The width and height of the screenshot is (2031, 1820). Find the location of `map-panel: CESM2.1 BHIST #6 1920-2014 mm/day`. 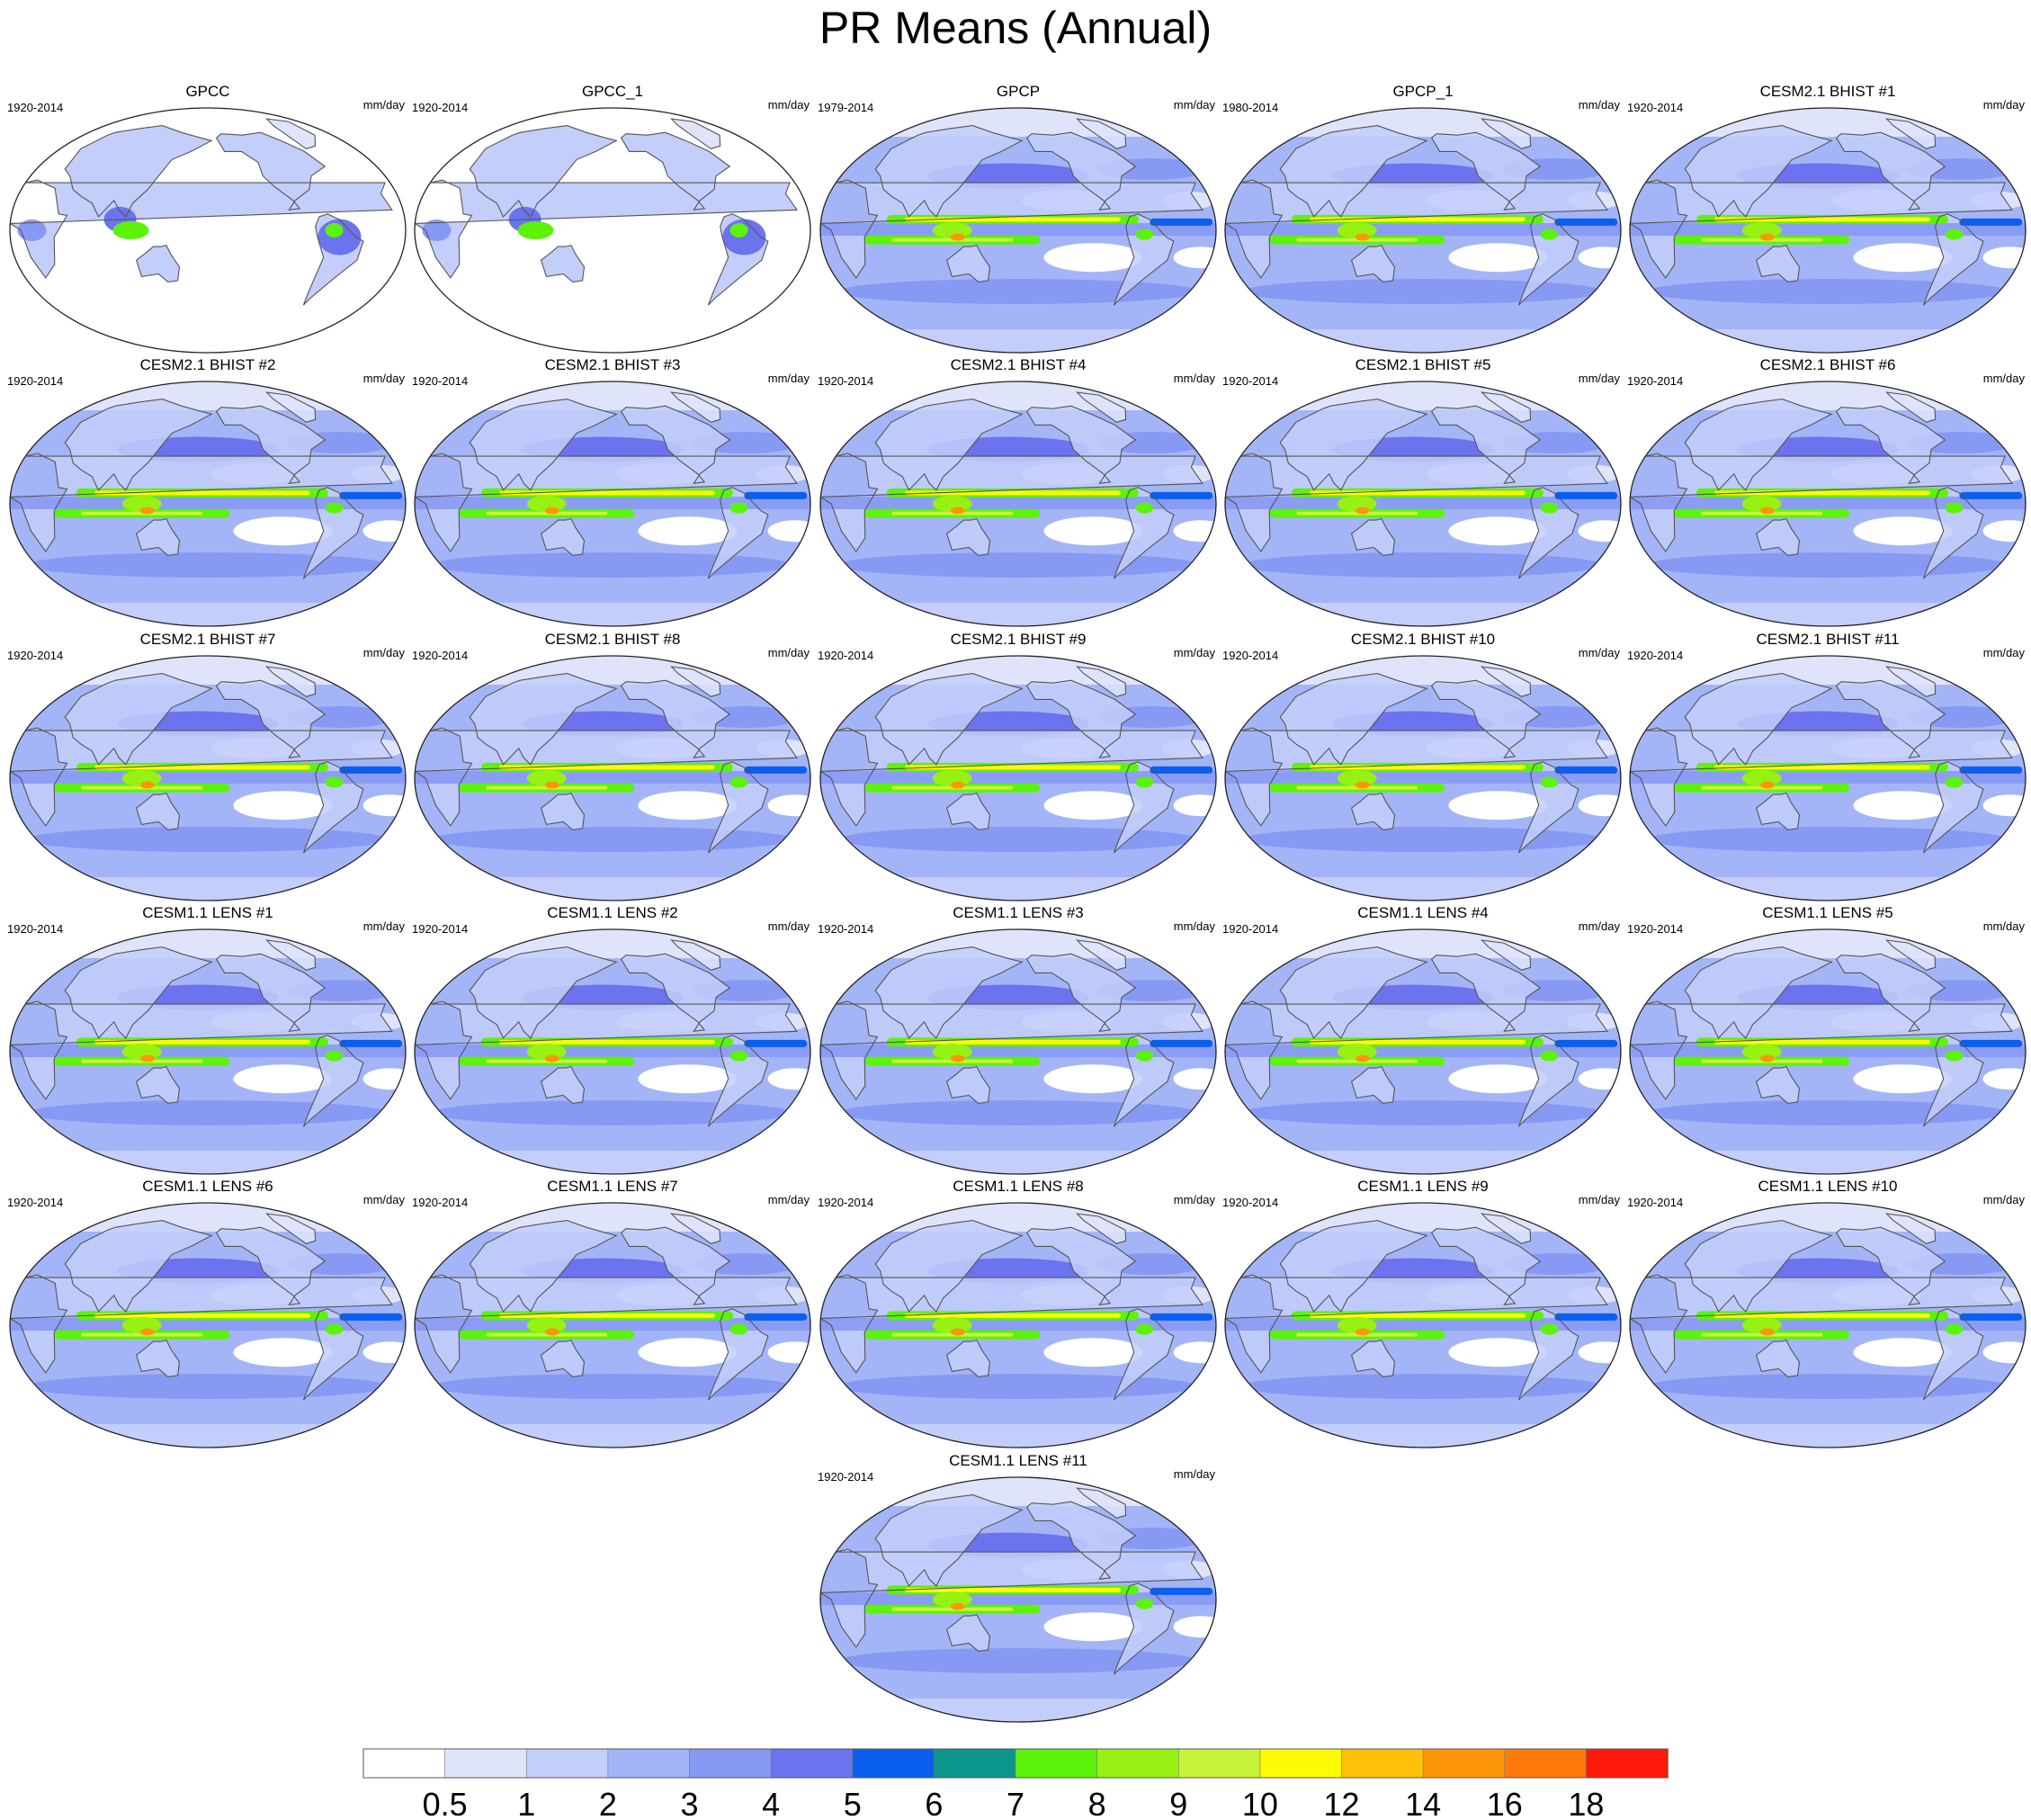

map-panel: CESM2.1 BHIST #6 1920-2014 mm/day is located at coordinates (1827, 493).